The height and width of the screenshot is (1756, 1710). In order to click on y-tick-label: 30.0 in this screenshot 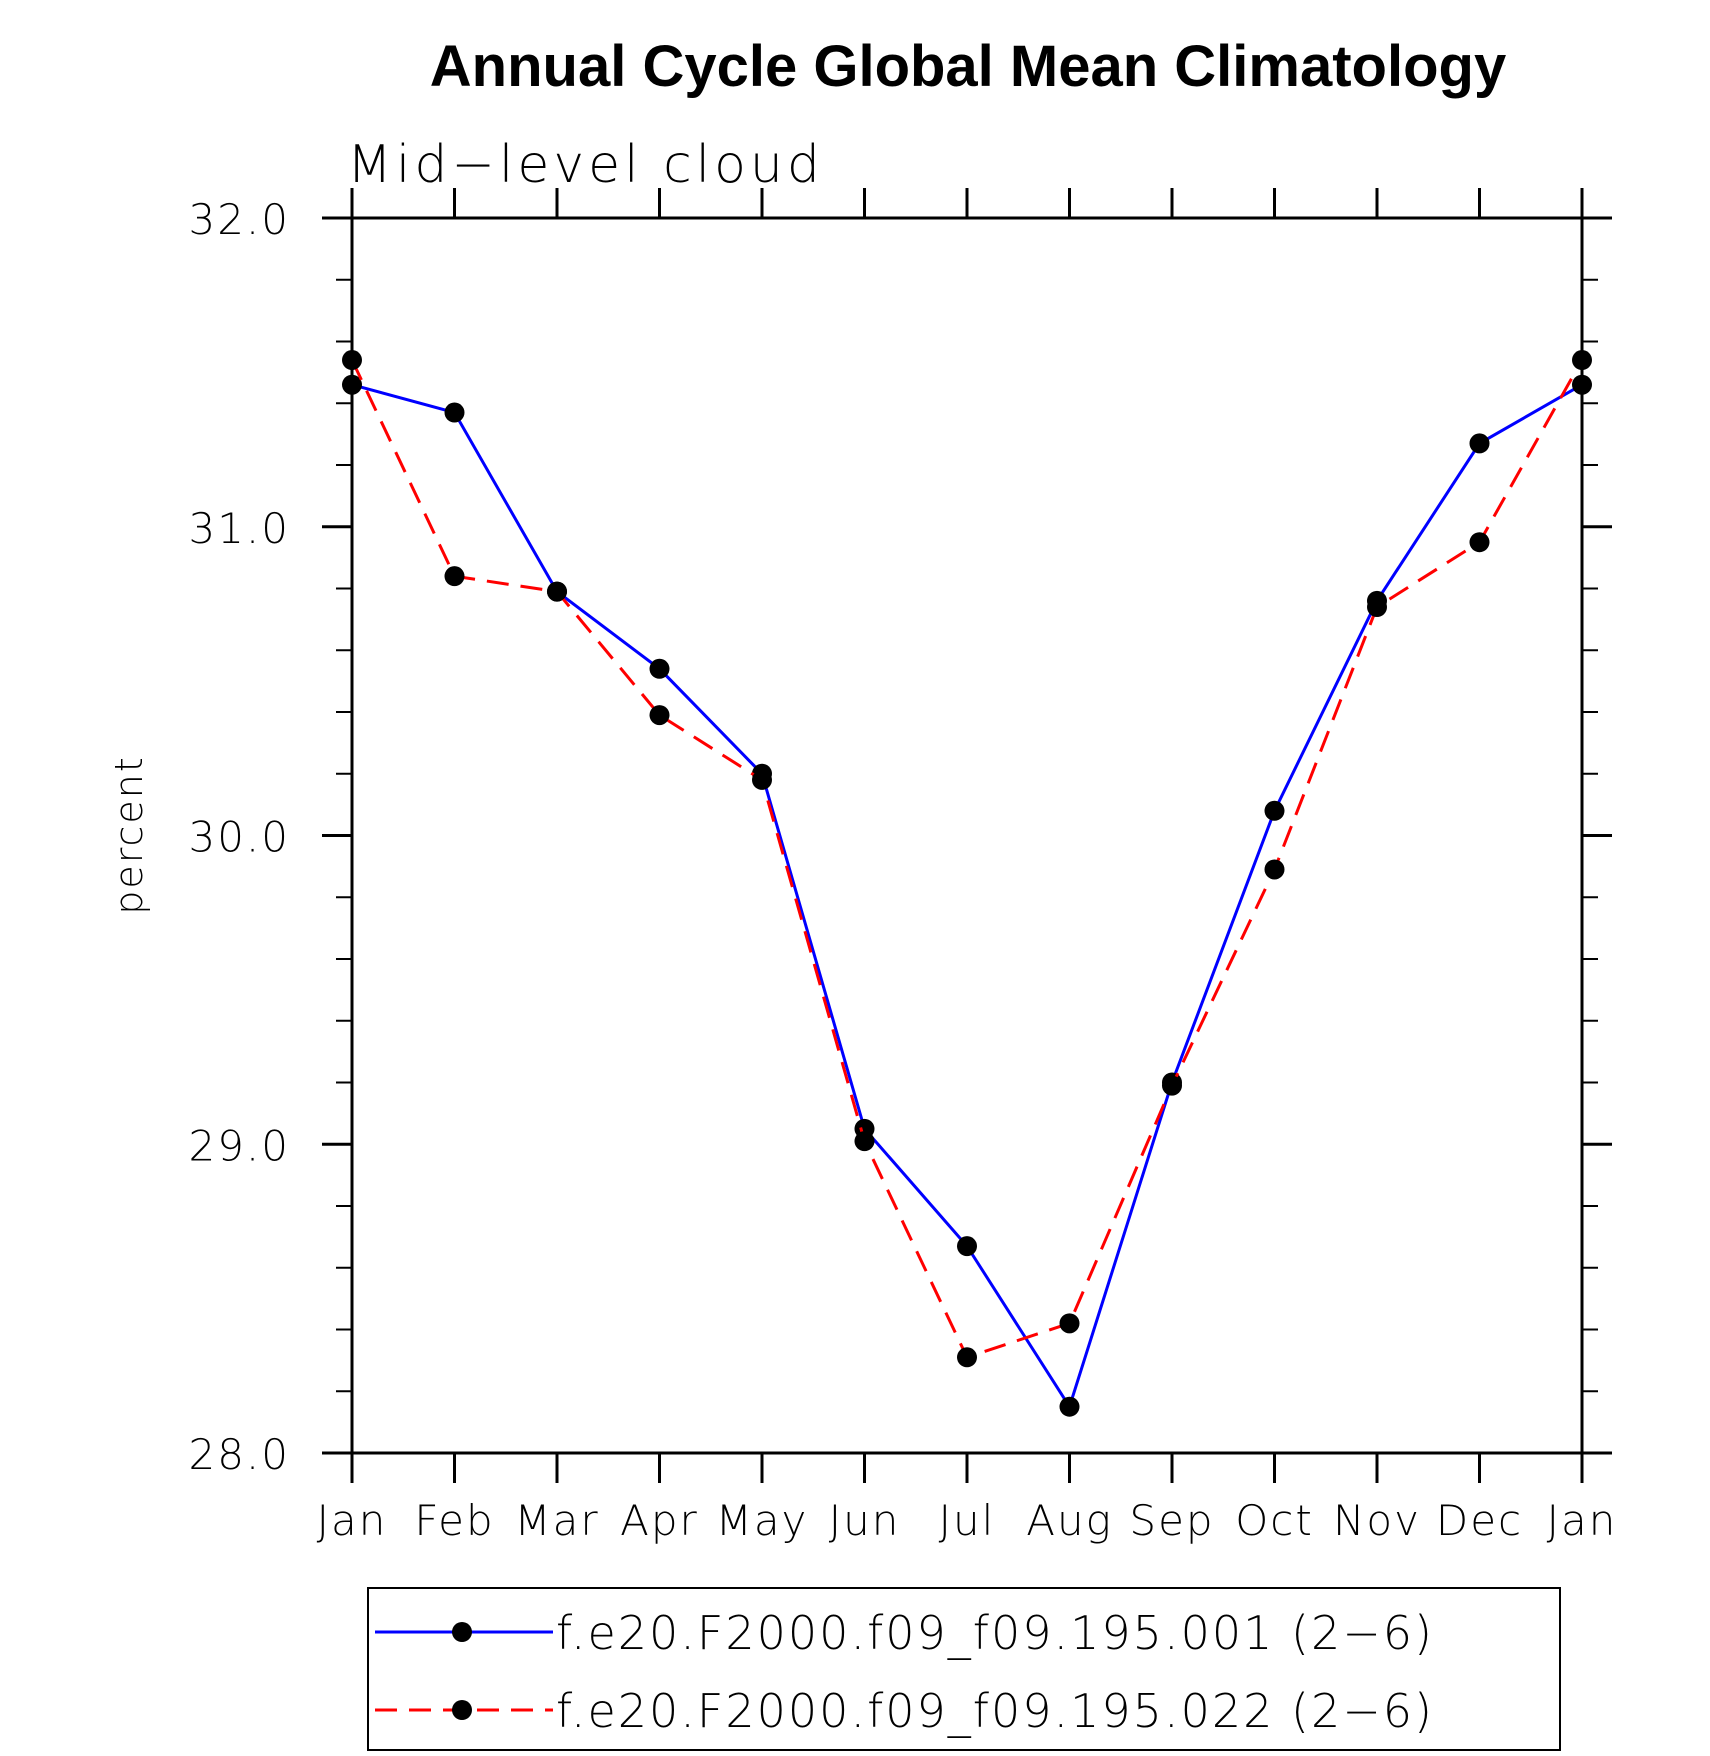, I will do `click(239, 837)`.